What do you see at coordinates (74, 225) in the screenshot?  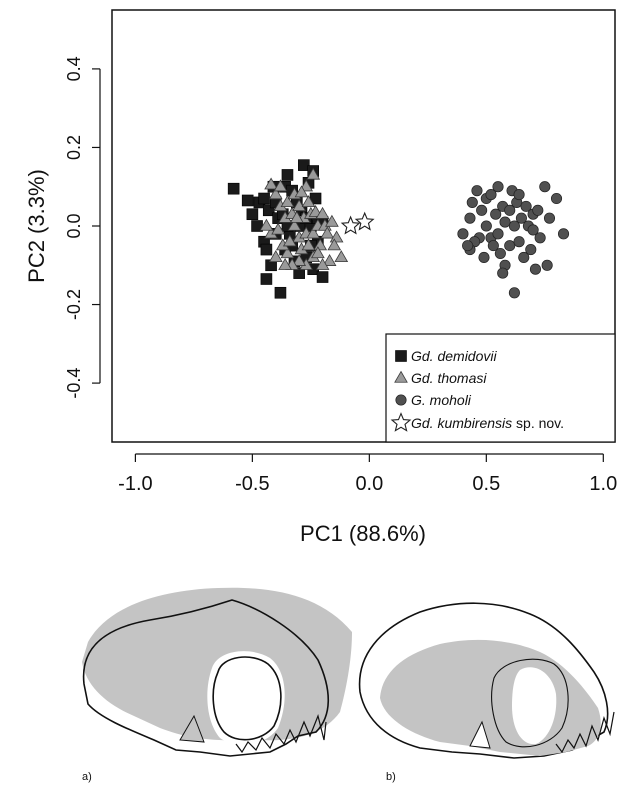 I see `y-tick-label: 0.0` at bounding box center [74, 225].